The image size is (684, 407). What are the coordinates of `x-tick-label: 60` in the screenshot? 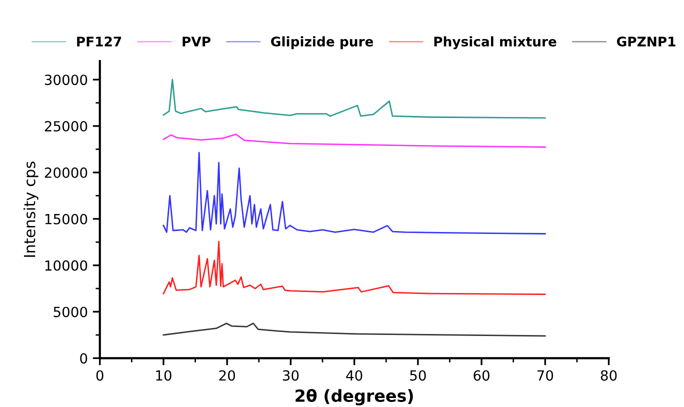 It's located at (482, 375).